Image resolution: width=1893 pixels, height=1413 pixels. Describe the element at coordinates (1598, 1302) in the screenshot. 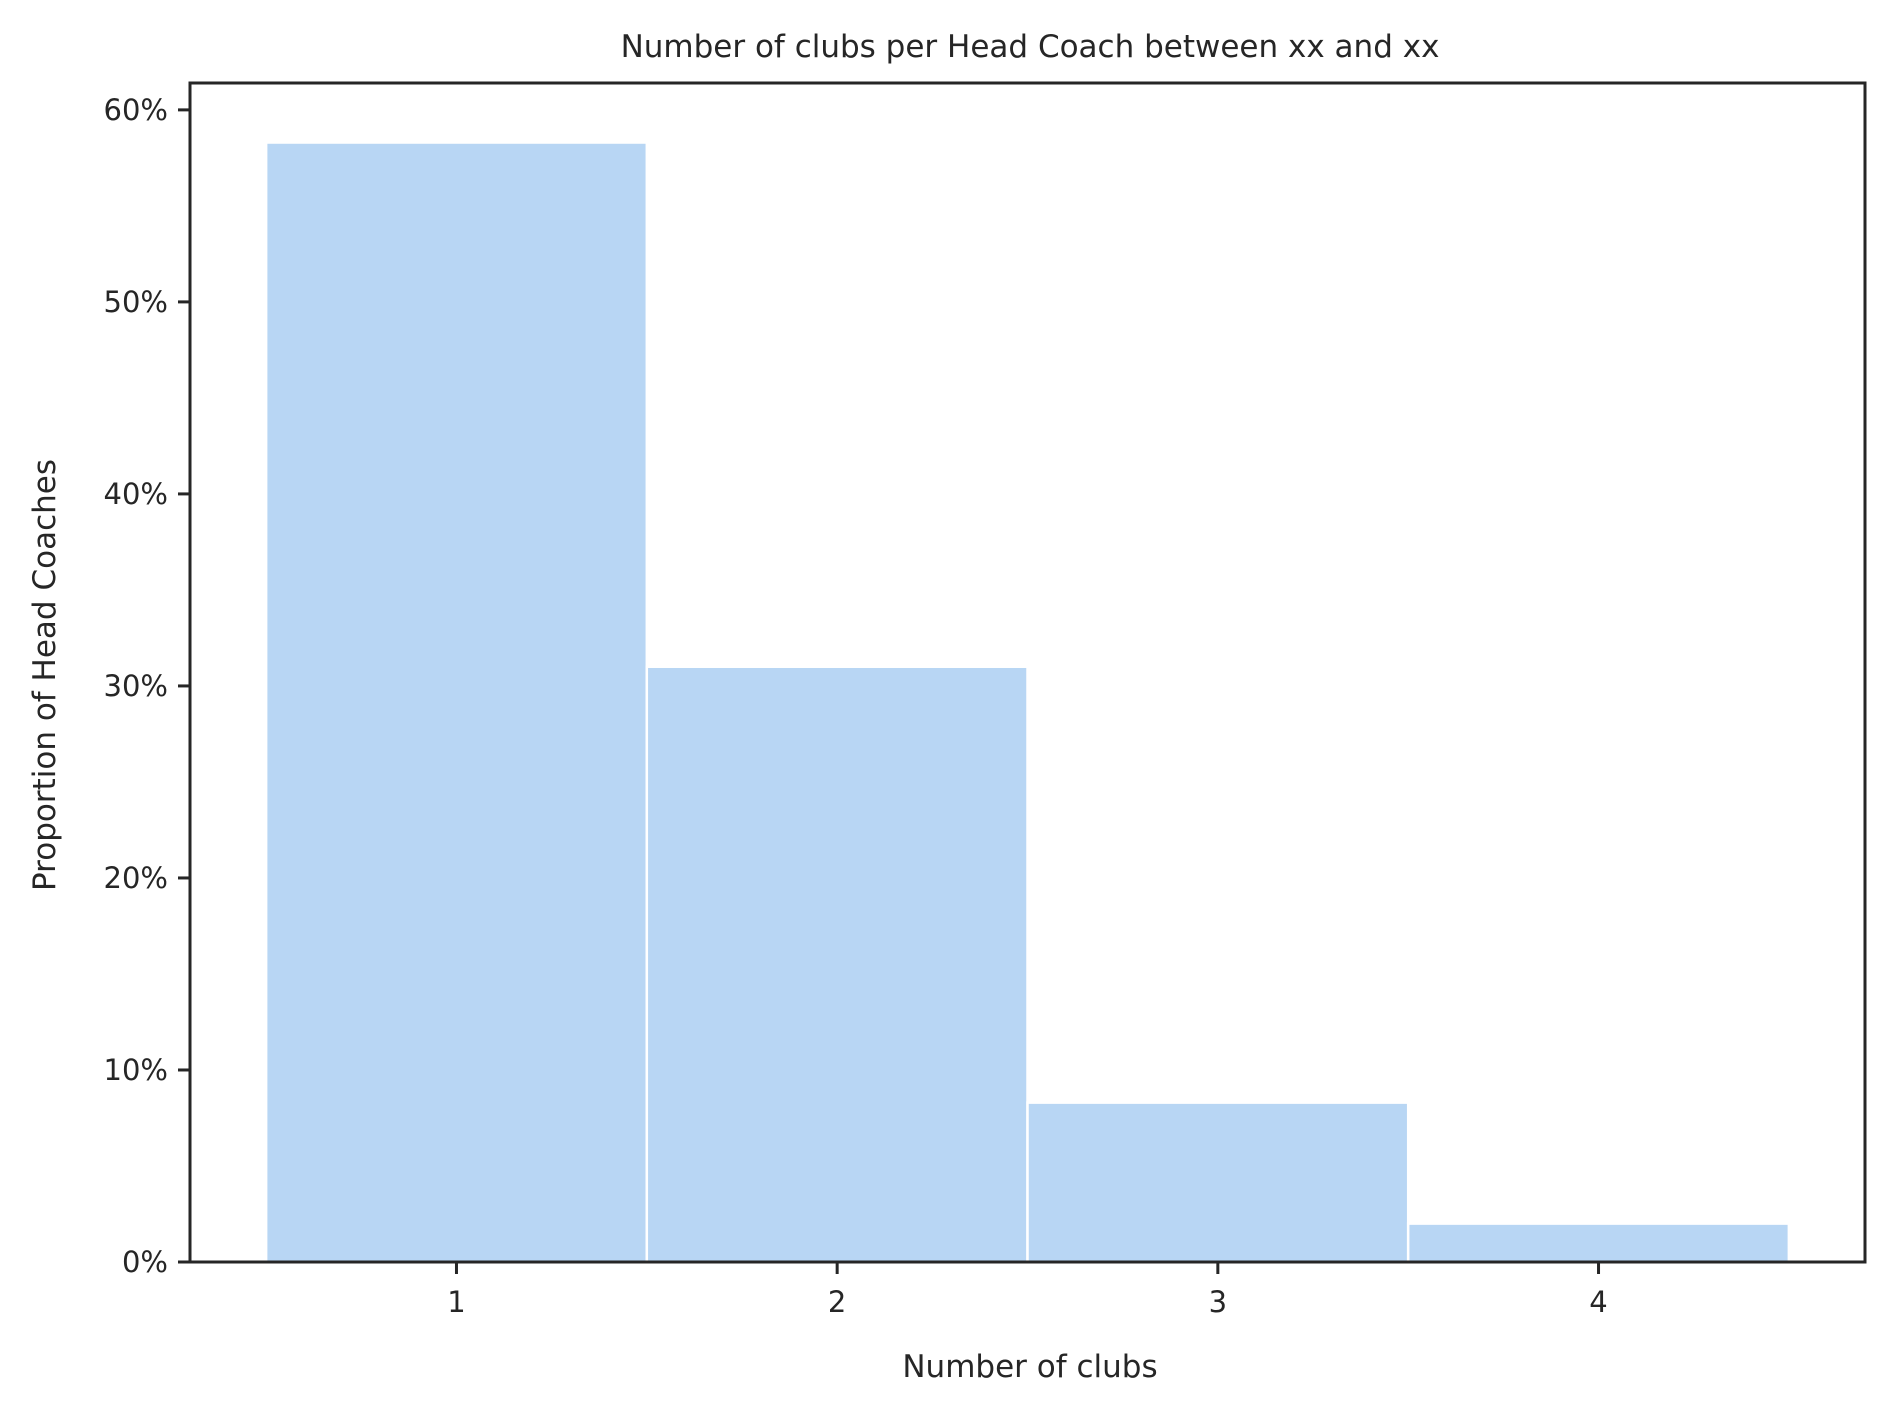

I see `x-tick-label: 4` at that location.